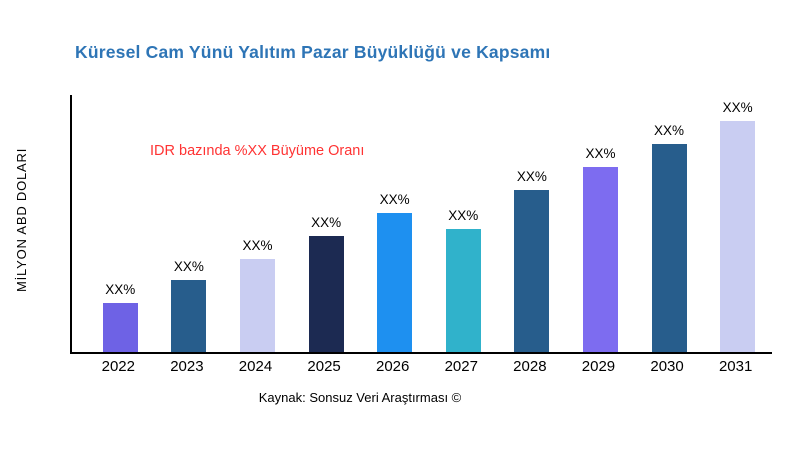 The height and width of the screenshot is (450, 800). What do you see at coordinates (420, 366) in the screenshot?
I see `x-axis-labels: 2022 2023 2024 2025 2026 2027 2028 2029 2030 2031` at bounding box center [420, 366].